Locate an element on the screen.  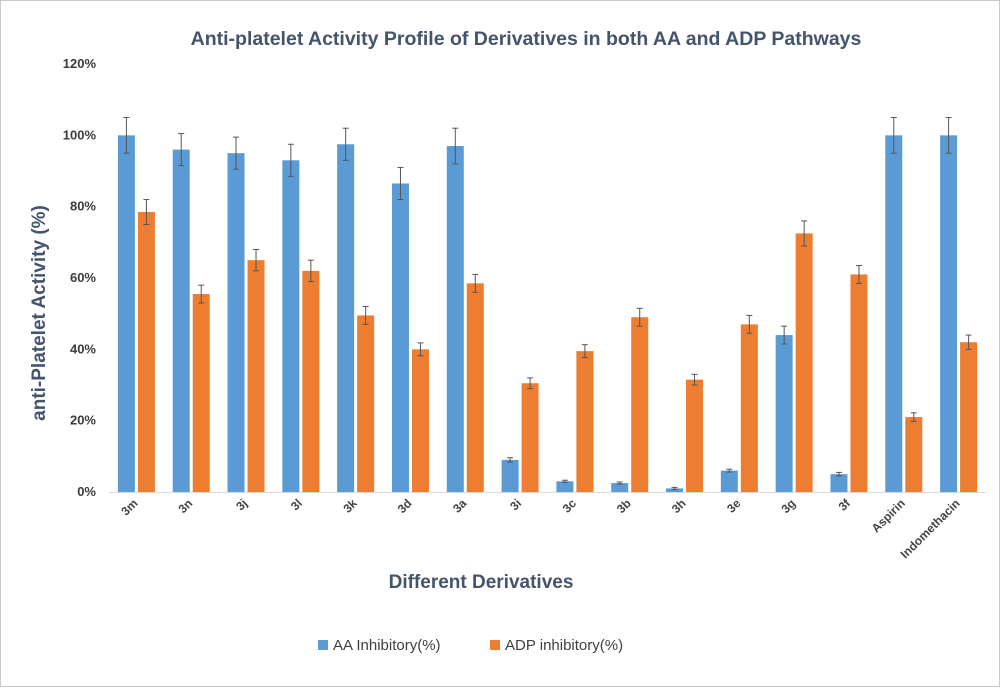
y-tick-label: 100% is located at coordinates (80, 134).